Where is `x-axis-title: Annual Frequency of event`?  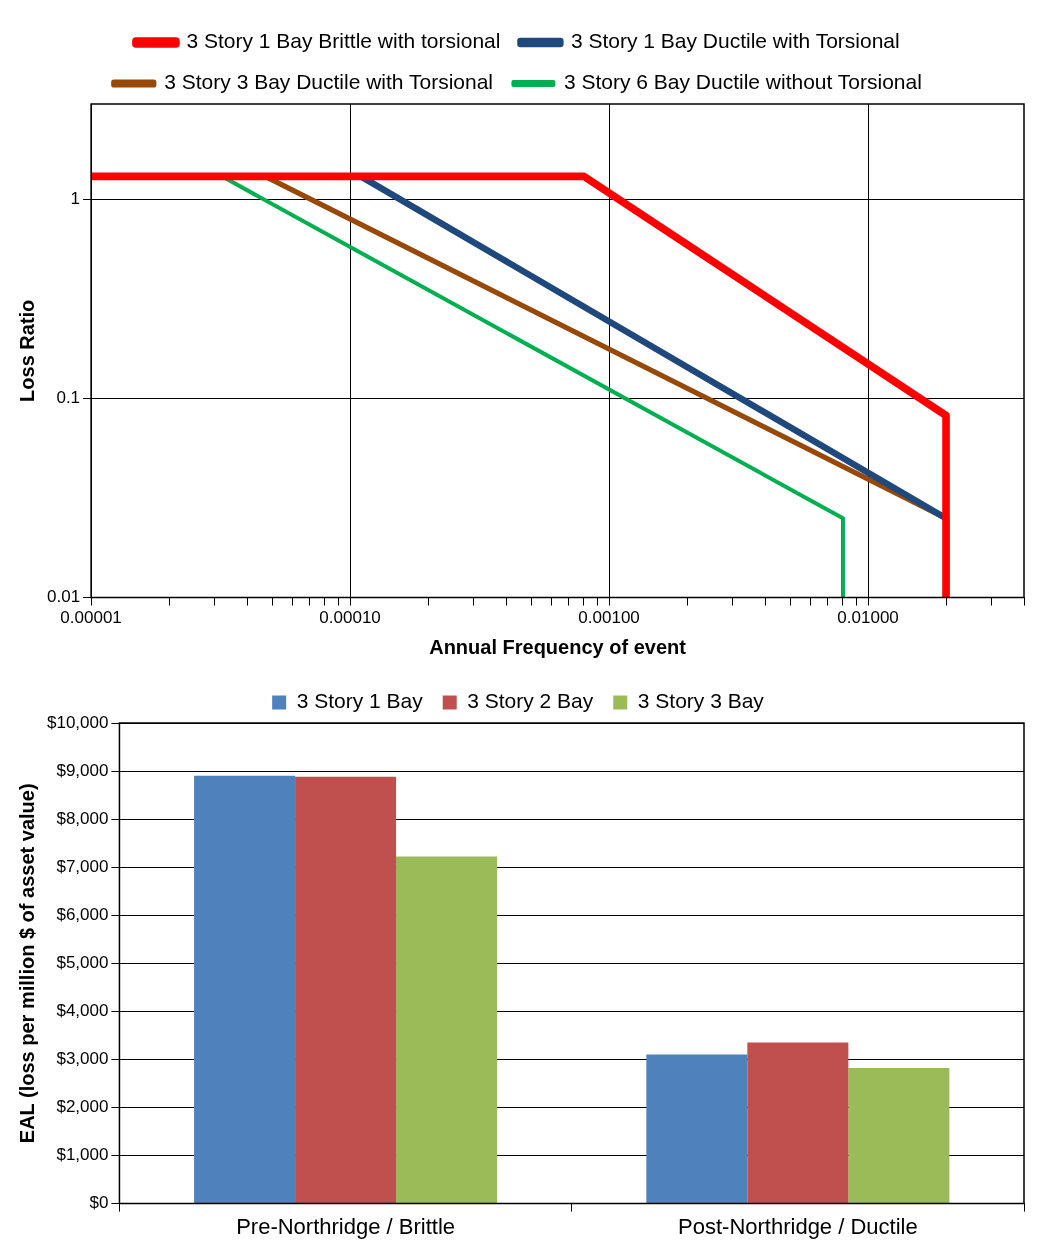 x-axis-title: Annual Frequency of event is located at coordinates (558, 646).